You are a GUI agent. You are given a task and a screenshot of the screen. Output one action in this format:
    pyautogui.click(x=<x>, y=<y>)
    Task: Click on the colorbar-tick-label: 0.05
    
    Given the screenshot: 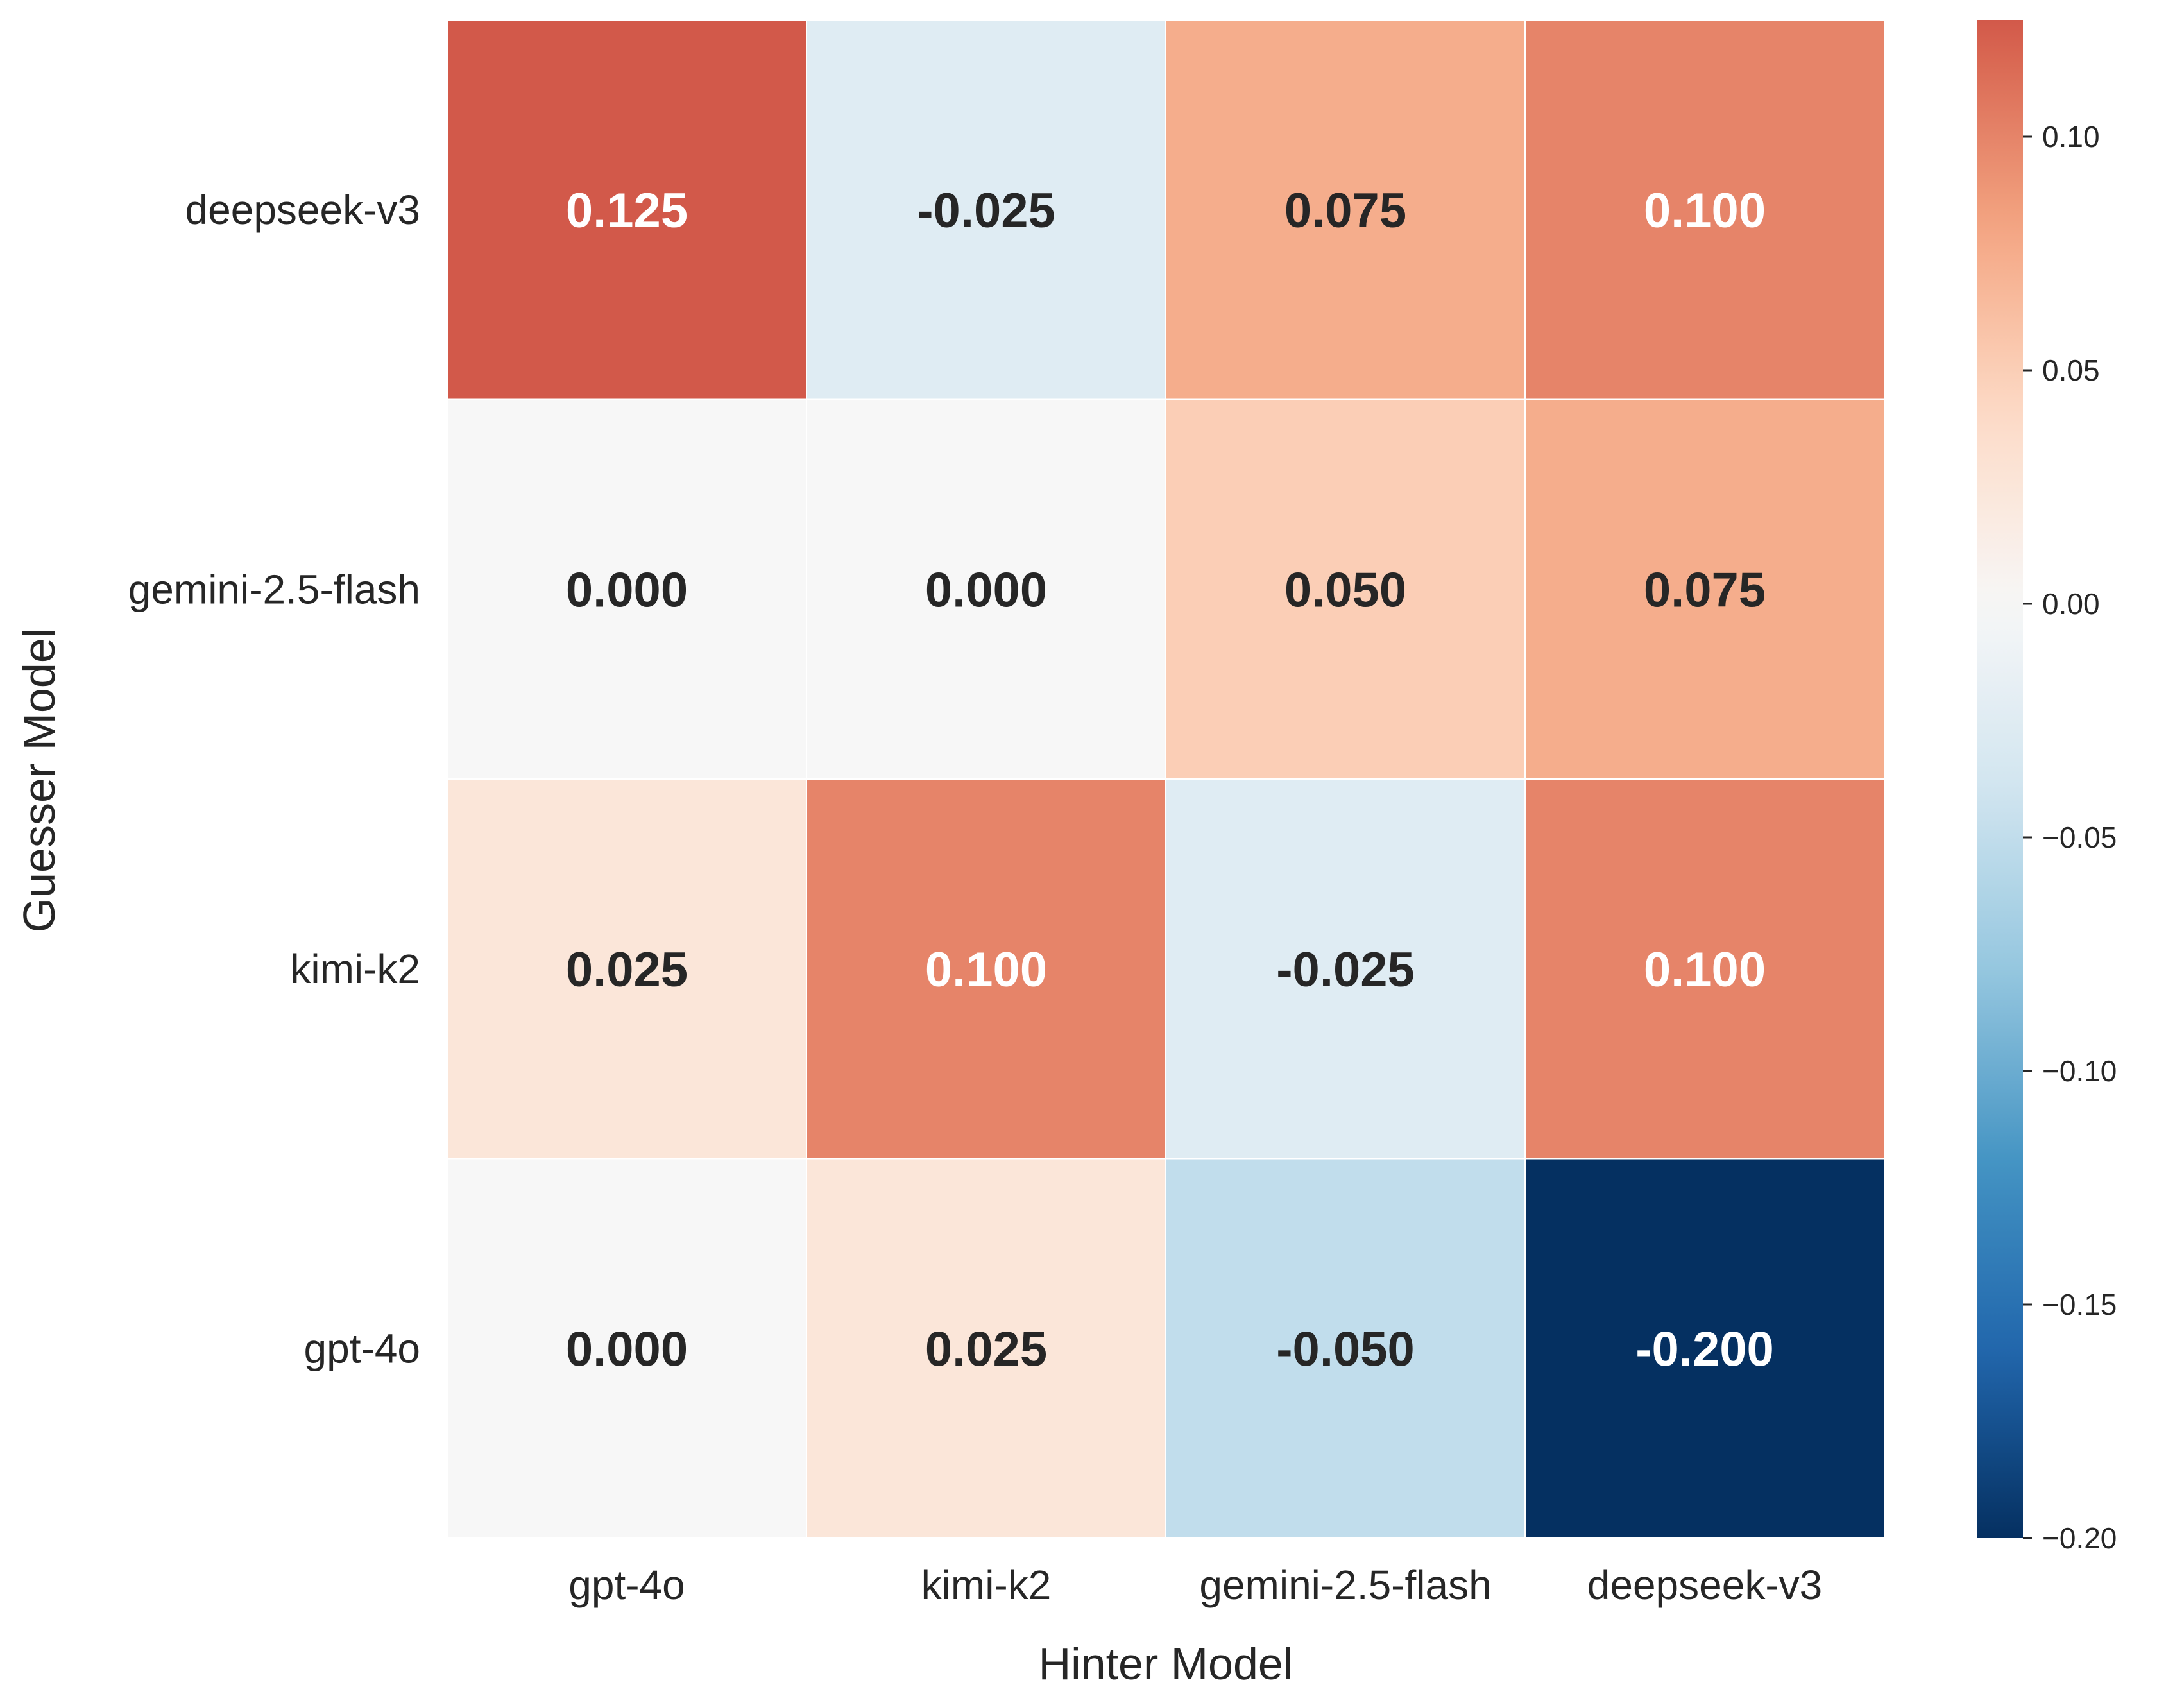 What is the action you would take?
    pyautogui.click(x=2071, y=370)
    